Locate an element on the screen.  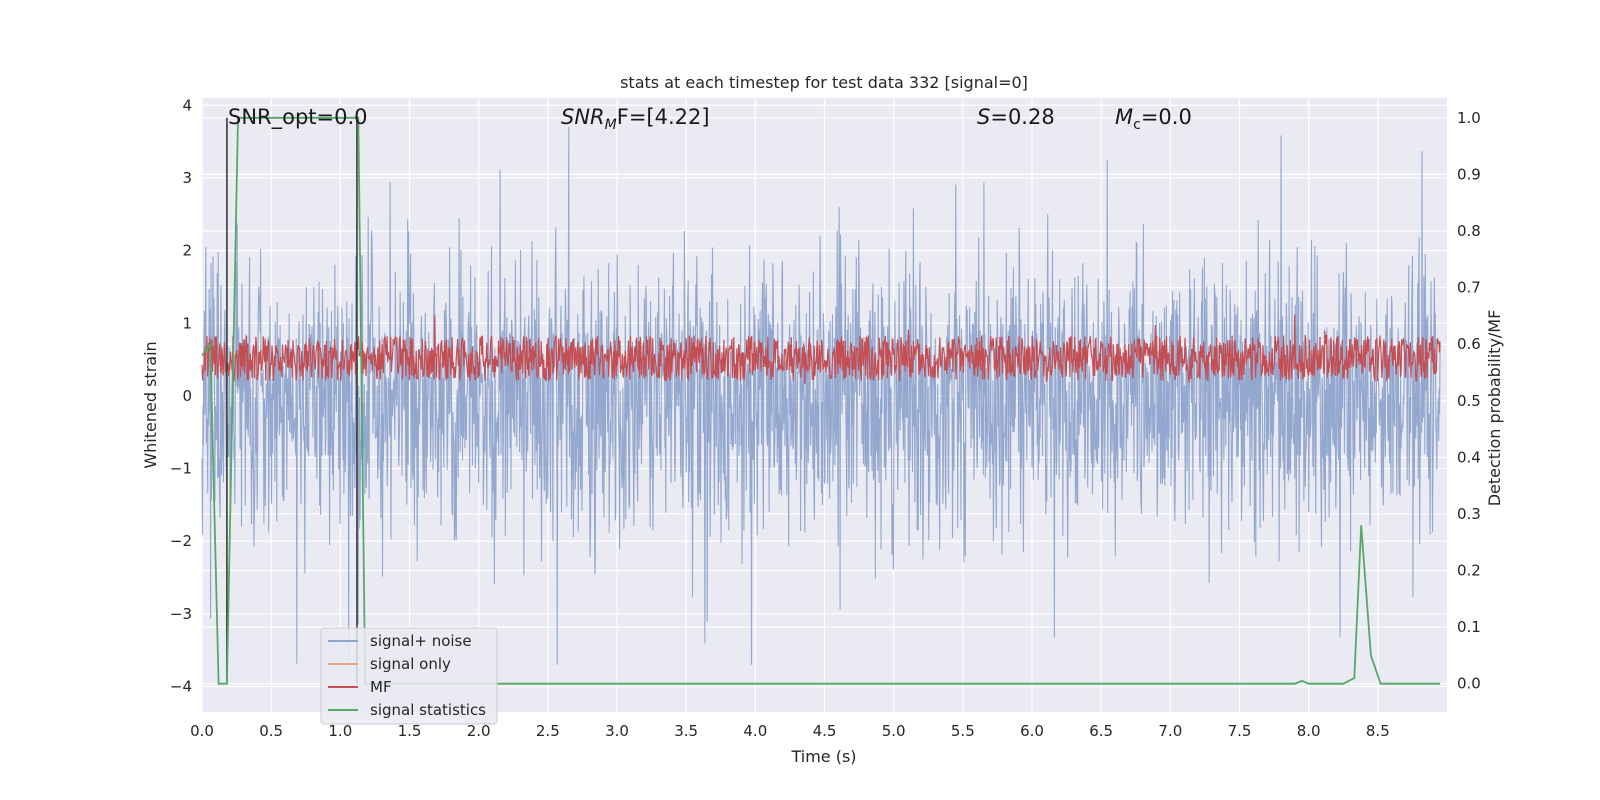
mc-main: M is located at coordinates (1124, 117).